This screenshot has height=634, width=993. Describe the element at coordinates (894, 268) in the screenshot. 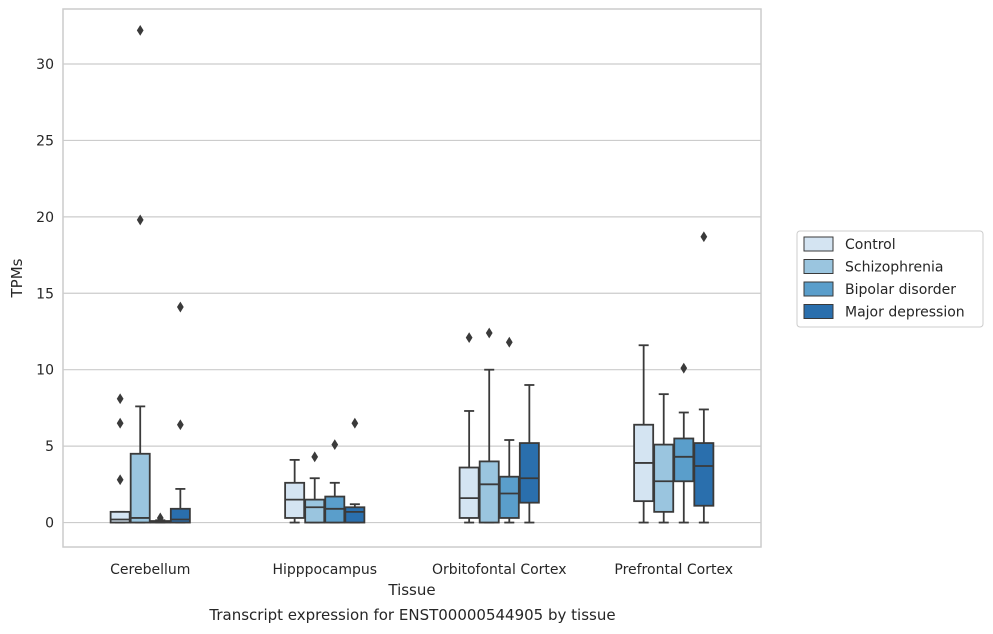

I see `legend-label: Schizophrenia` at that location.